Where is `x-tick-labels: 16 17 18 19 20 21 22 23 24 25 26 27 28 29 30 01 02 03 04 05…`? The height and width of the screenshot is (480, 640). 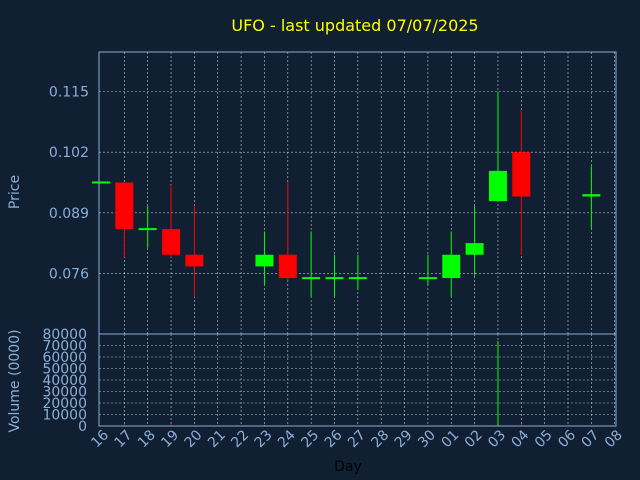
x-tick-labels: 16 17 18 19 20 21 22 23 24 25 26 27 28 29 30 01 02 03 04 05… is located at coordinates (357, 439).